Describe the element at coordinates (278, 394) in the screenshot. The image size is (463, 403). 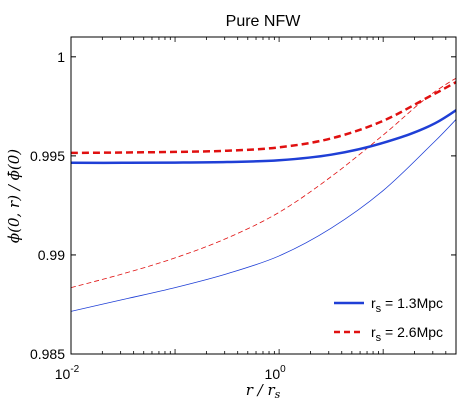
I see `x-axis-title-sub: s` at that location.